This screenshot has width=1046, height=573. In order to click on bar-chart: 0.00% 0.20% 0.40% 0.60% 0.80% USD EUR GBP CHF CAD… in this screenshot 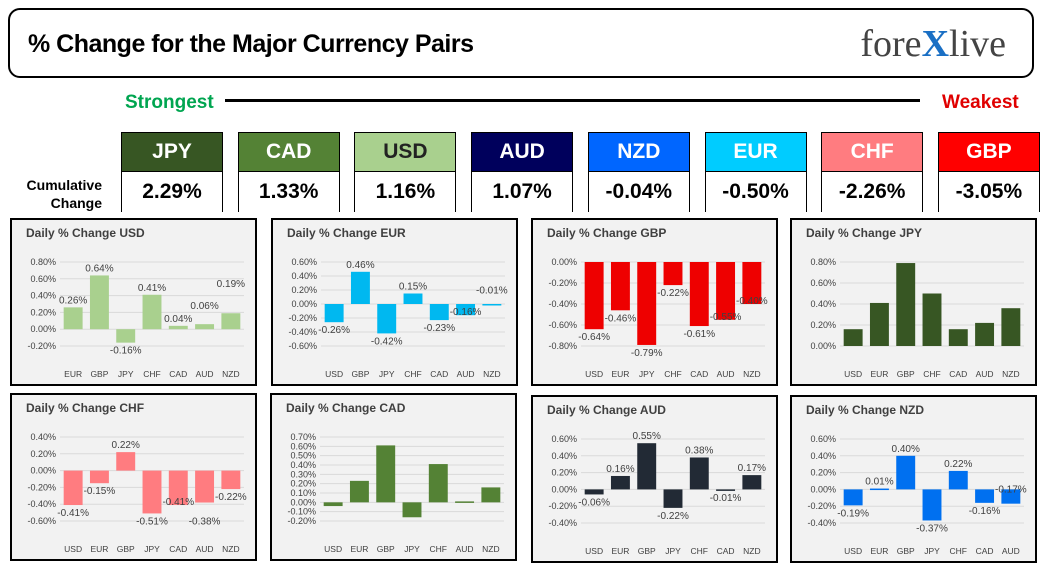, I will do `click(917, 318)`.